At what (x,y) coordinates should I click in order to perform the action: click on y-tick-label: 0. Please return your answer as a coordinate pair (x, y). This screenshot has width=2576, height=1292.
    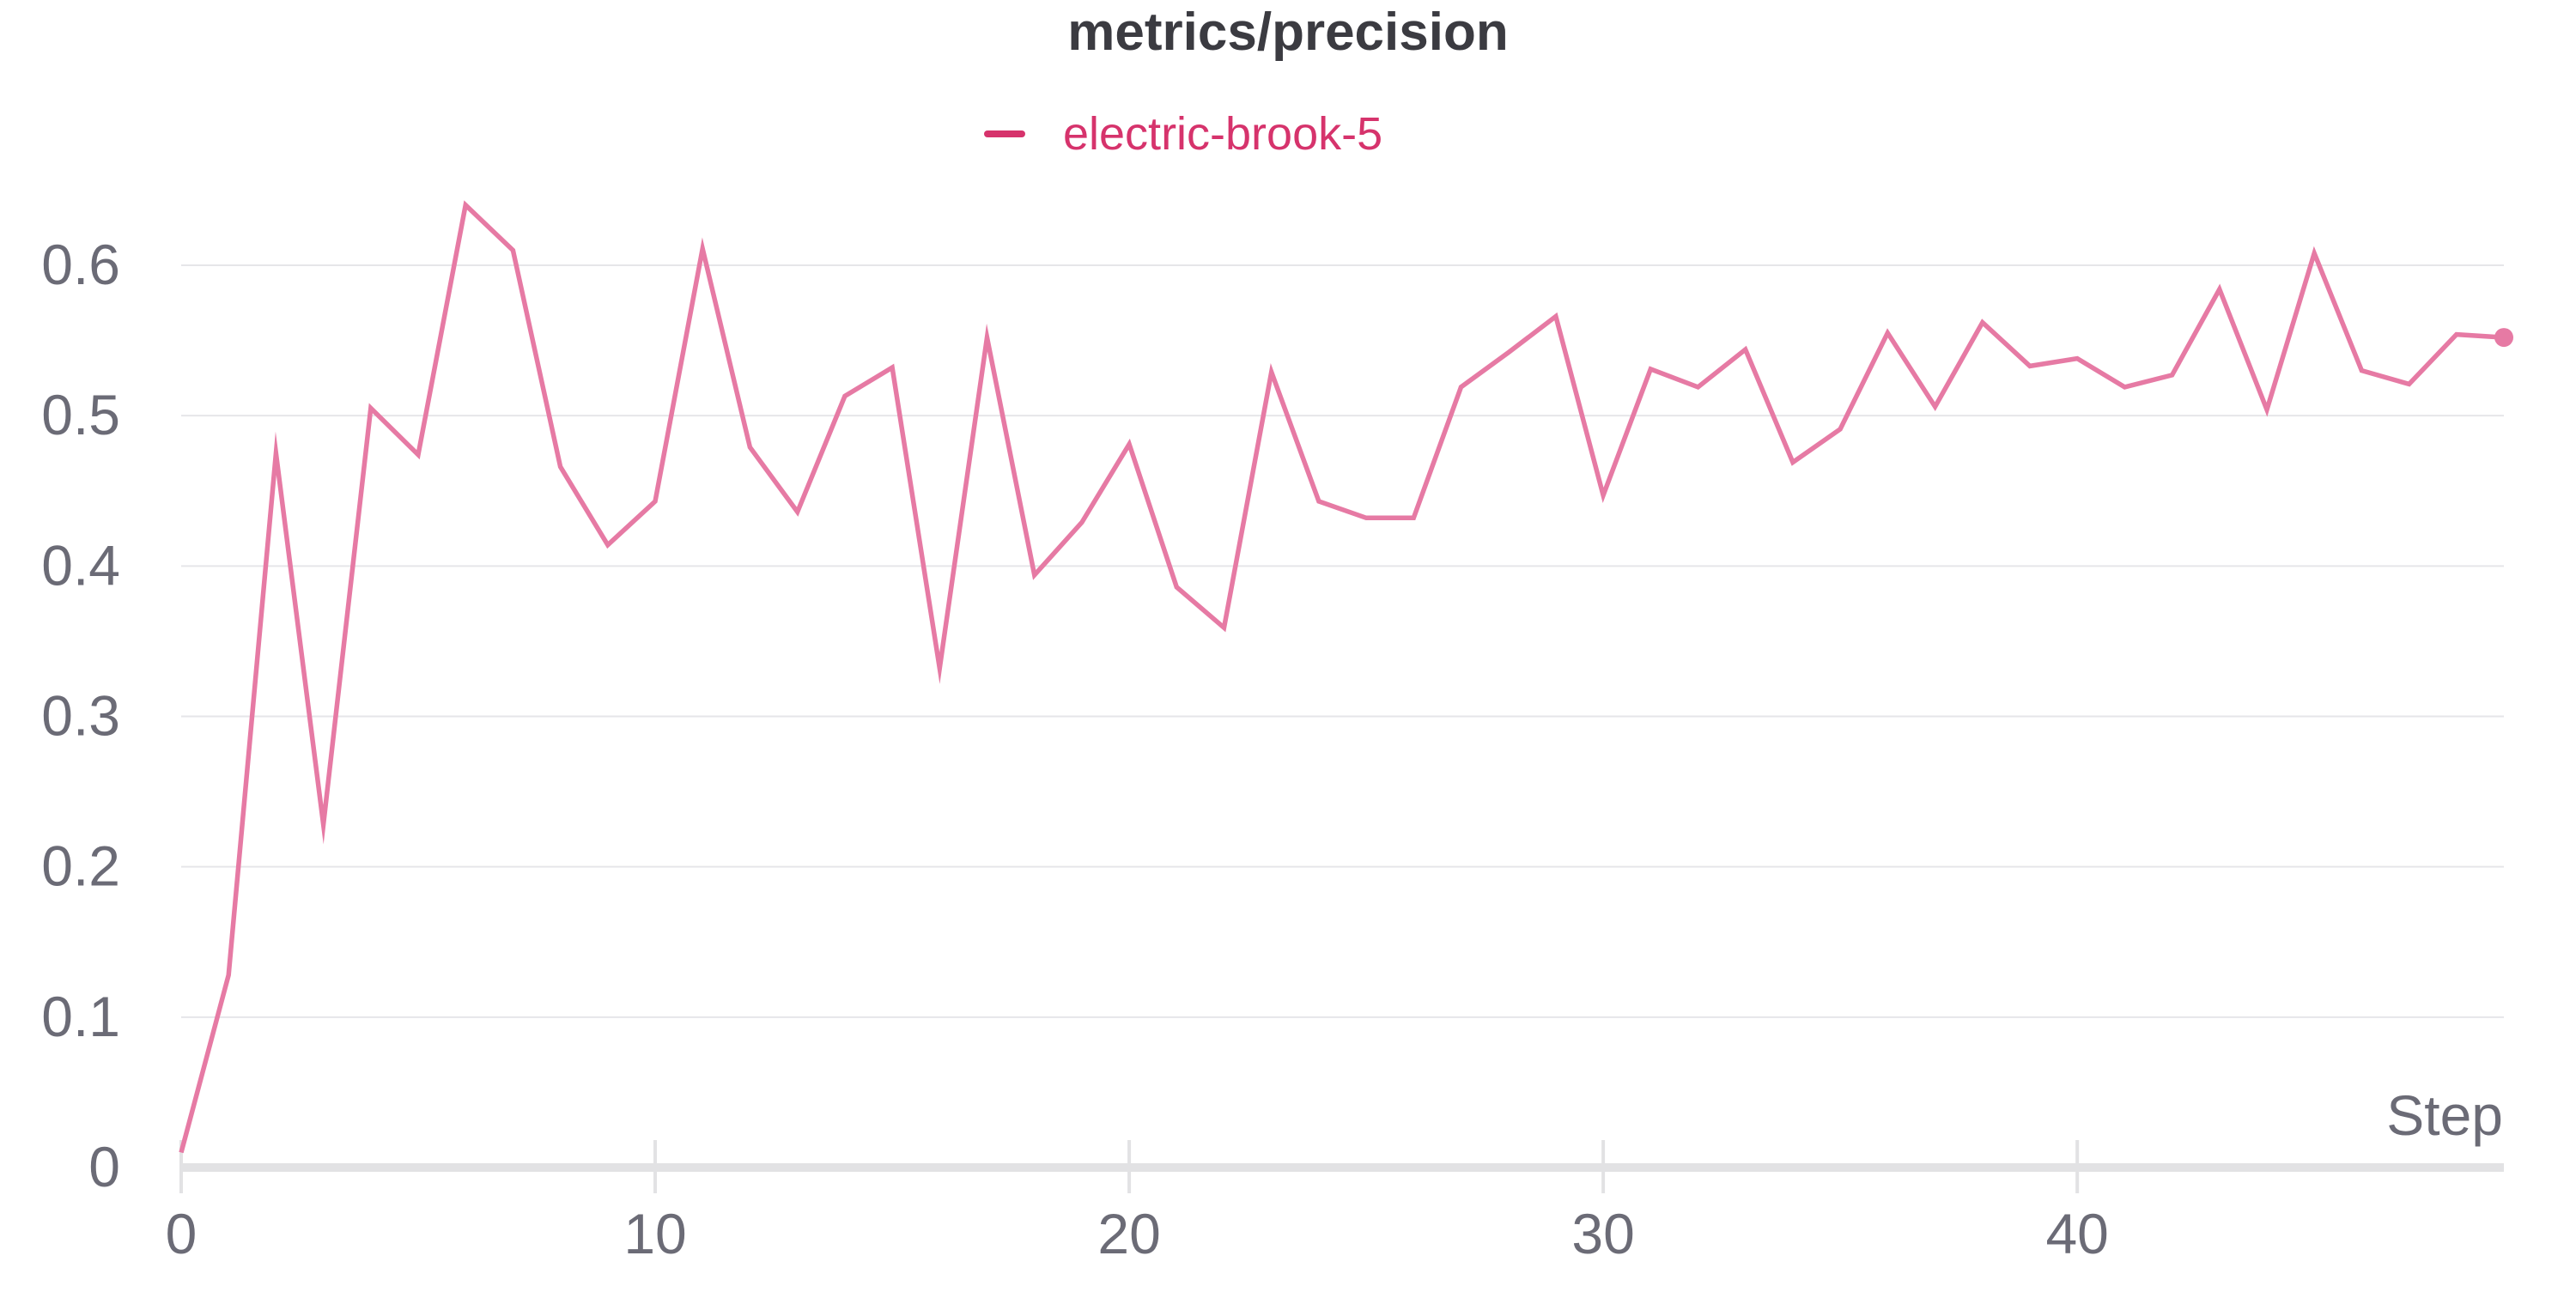
    Looking at the image, I should click on (104, 1166).